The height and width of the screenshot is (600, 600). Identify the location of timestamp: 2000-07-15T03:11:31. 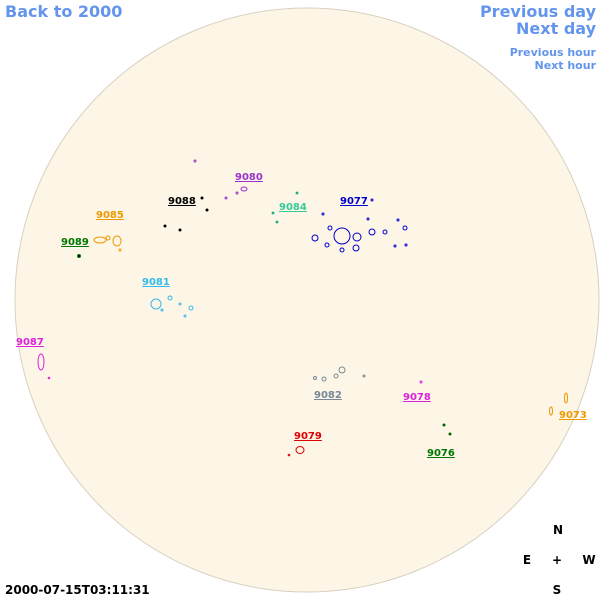
(77, 590).